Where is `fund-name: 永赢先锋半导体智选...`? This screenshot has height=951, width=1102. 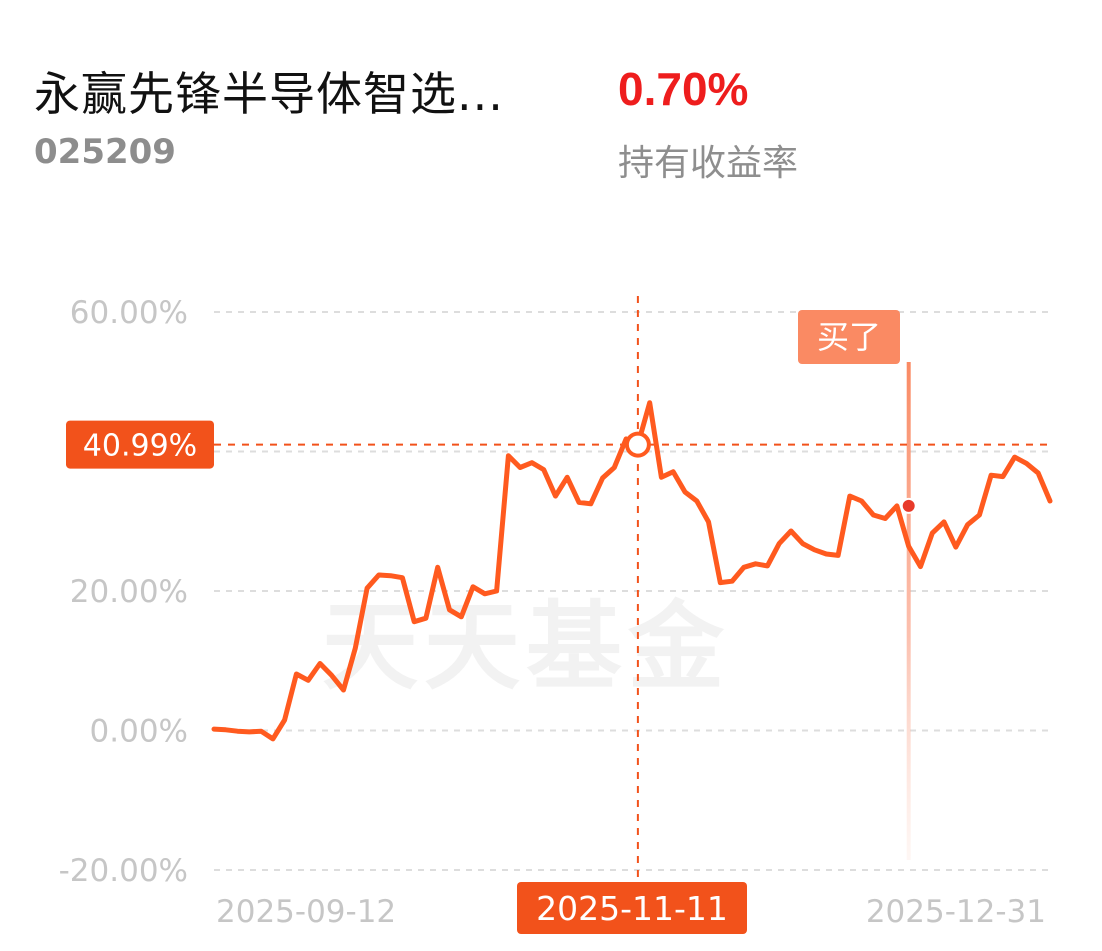 fund-name: 永赢先锋半导体智选... is located at coordinates (269, 94).